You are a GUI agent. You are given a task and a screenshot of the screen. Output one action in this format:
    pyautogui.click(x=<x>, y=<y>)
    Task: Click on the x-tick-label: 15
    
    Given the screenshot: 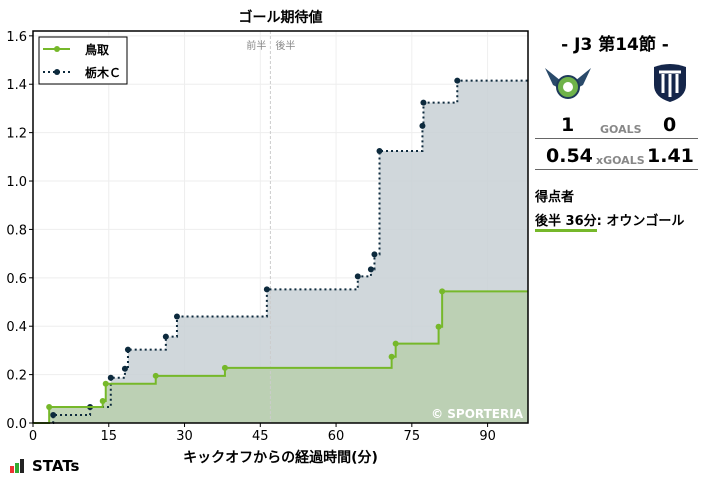 What is the action you would take?
    pyautogui.click(x=108, y=436)
    